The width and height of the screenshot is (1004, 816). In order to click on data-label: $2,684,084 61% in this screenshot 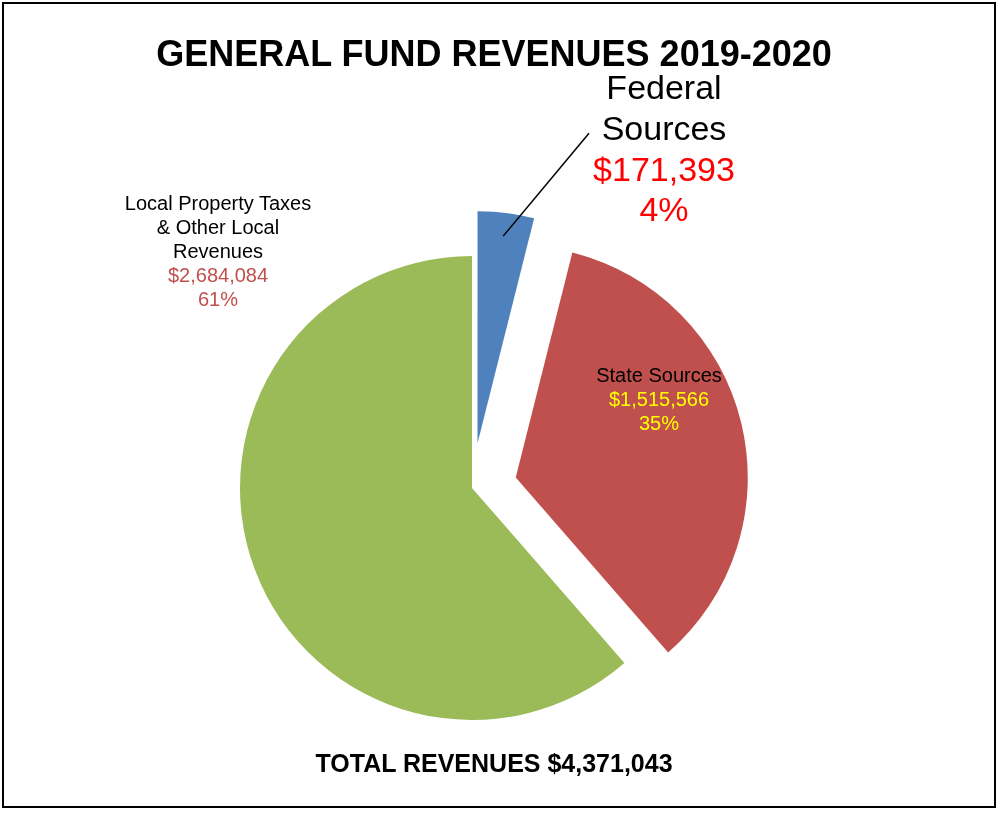, I will do `click(218, 287)`.